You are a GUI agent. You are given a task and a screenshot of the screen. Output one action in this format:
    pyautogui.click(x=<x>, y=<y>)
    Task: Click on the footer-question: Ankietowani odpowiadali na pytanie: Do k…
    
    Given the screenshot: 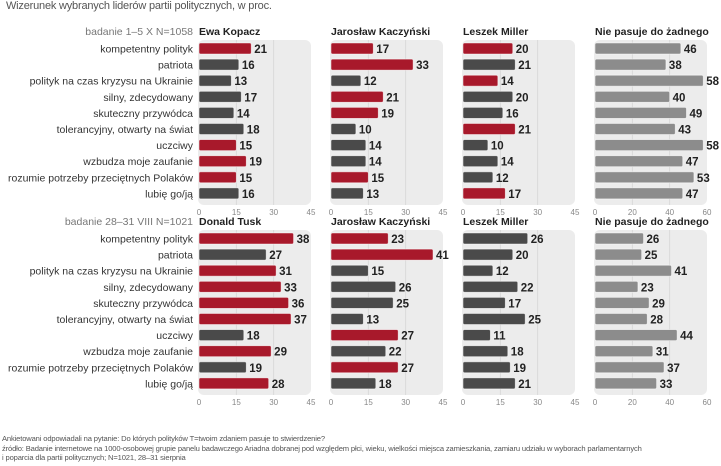 What is the action you would take?
    pyautogui.click(x=163, y=438)
    